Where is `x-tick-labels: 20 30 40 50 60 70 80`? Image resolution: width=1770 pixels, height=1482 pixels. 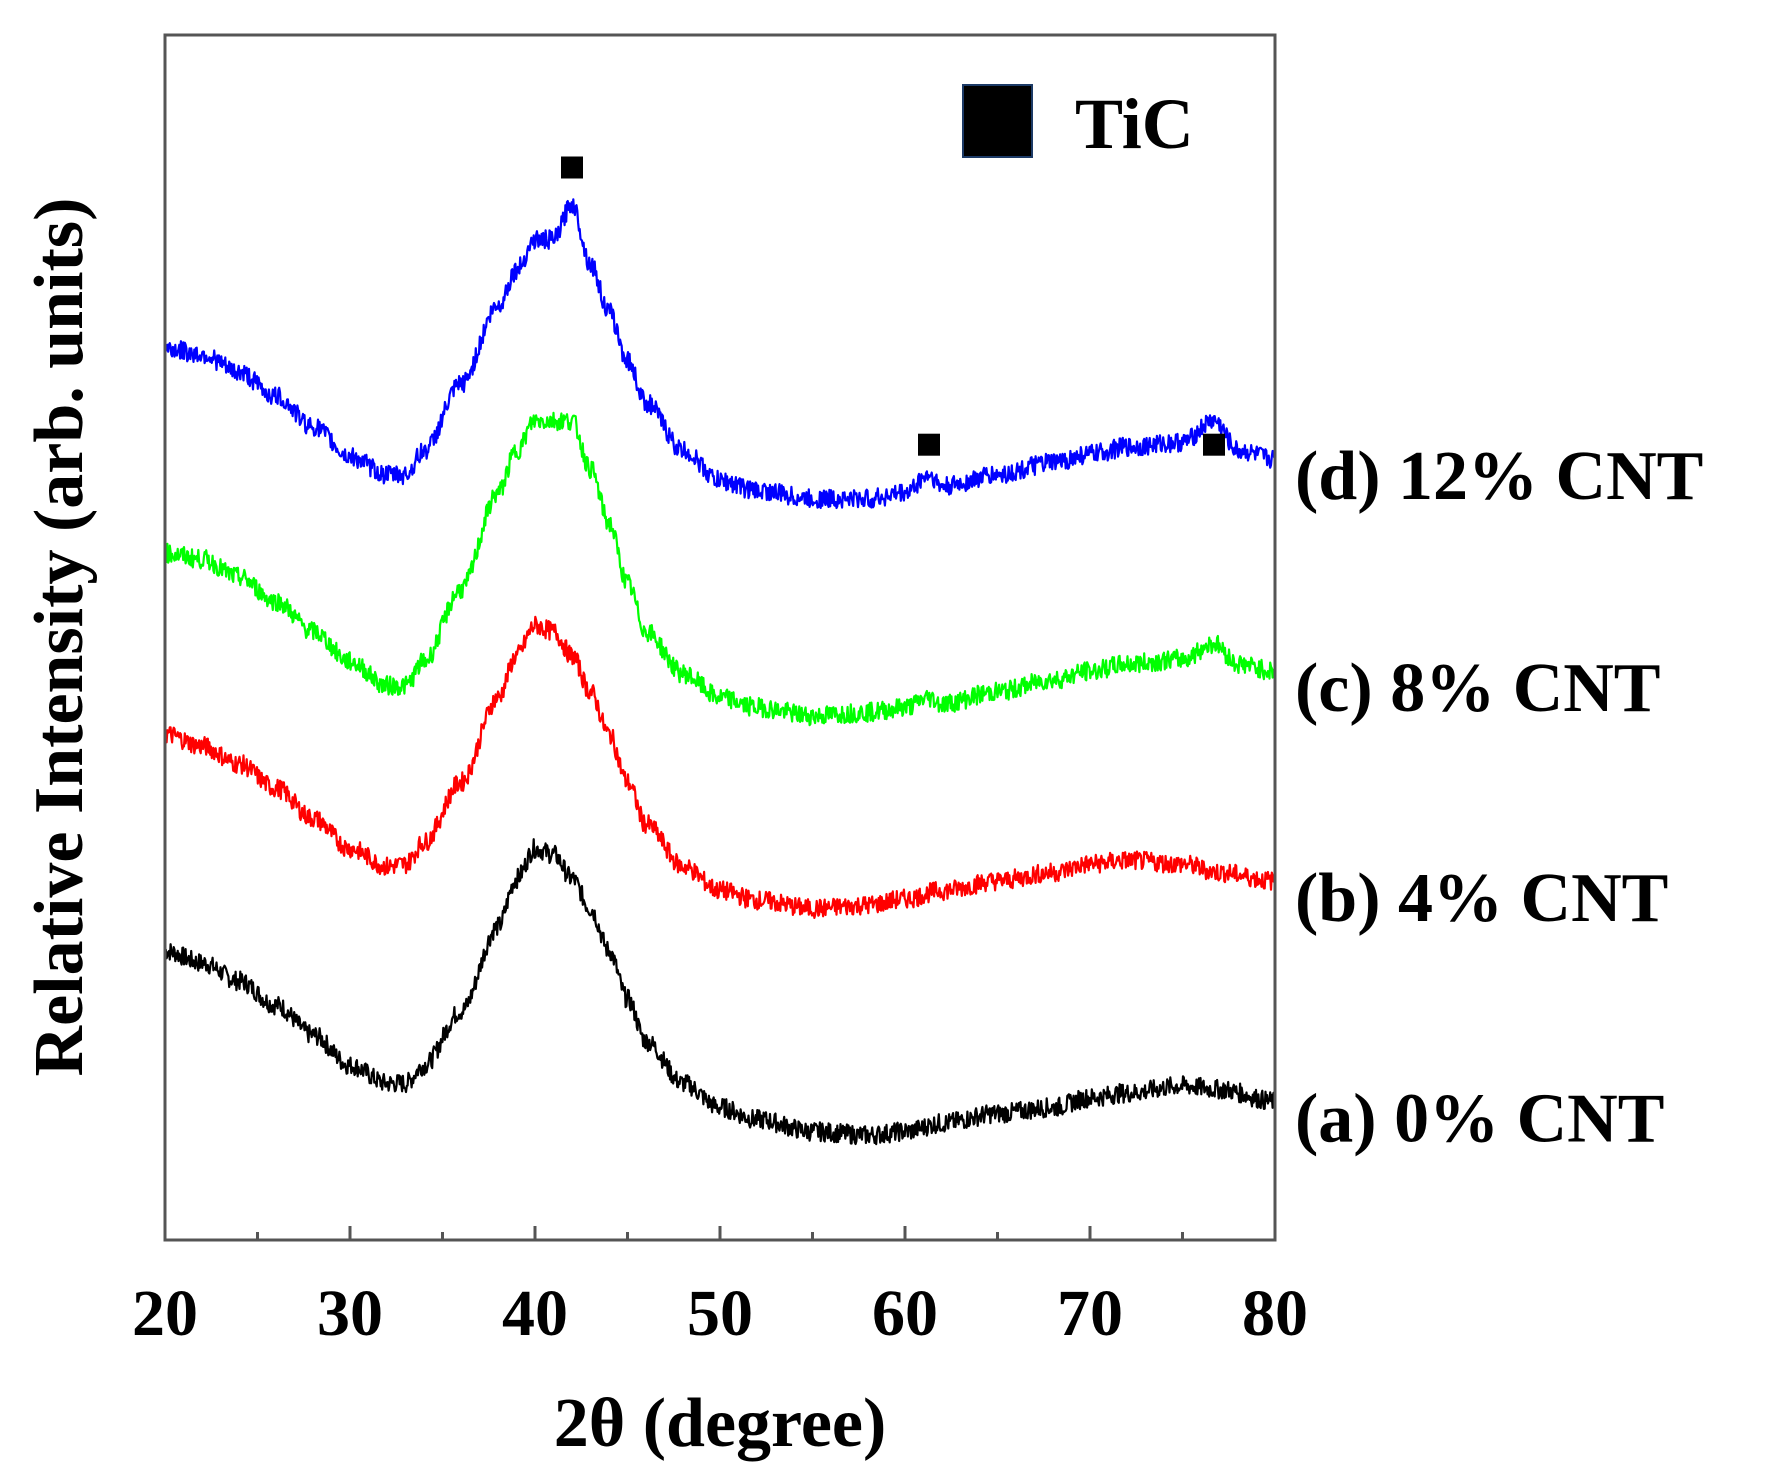
x-tick-labels: 20 30 40 50 60 70 80 is located at coordinates (720, 1313).